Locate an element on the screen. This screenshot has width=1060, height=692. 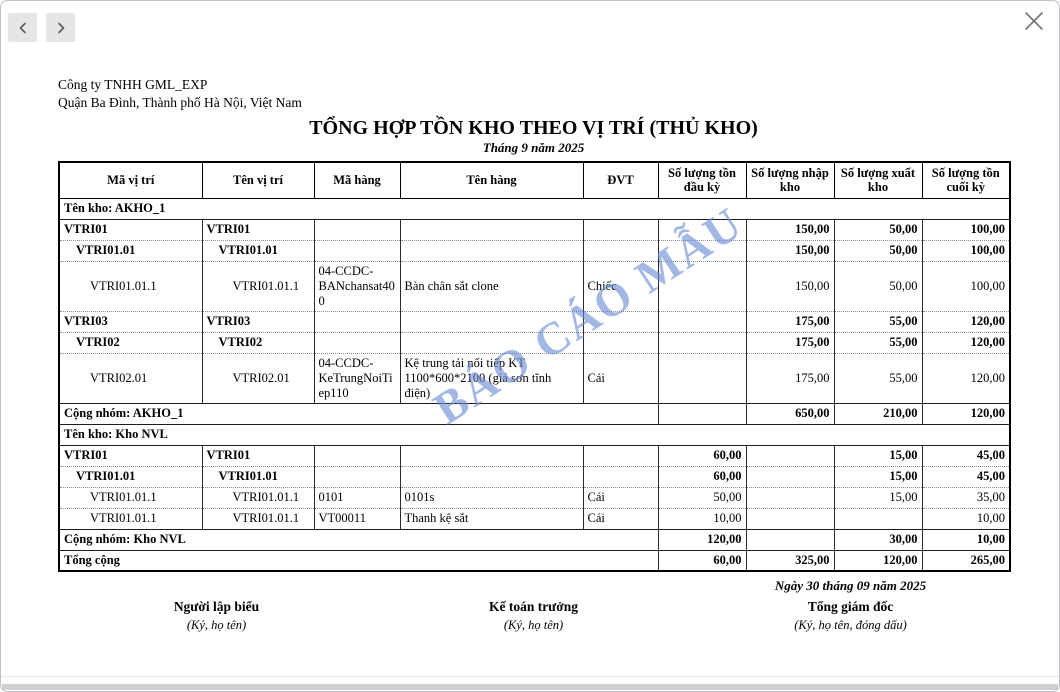
chevron-left-icon is located at coordinates (23, 28).